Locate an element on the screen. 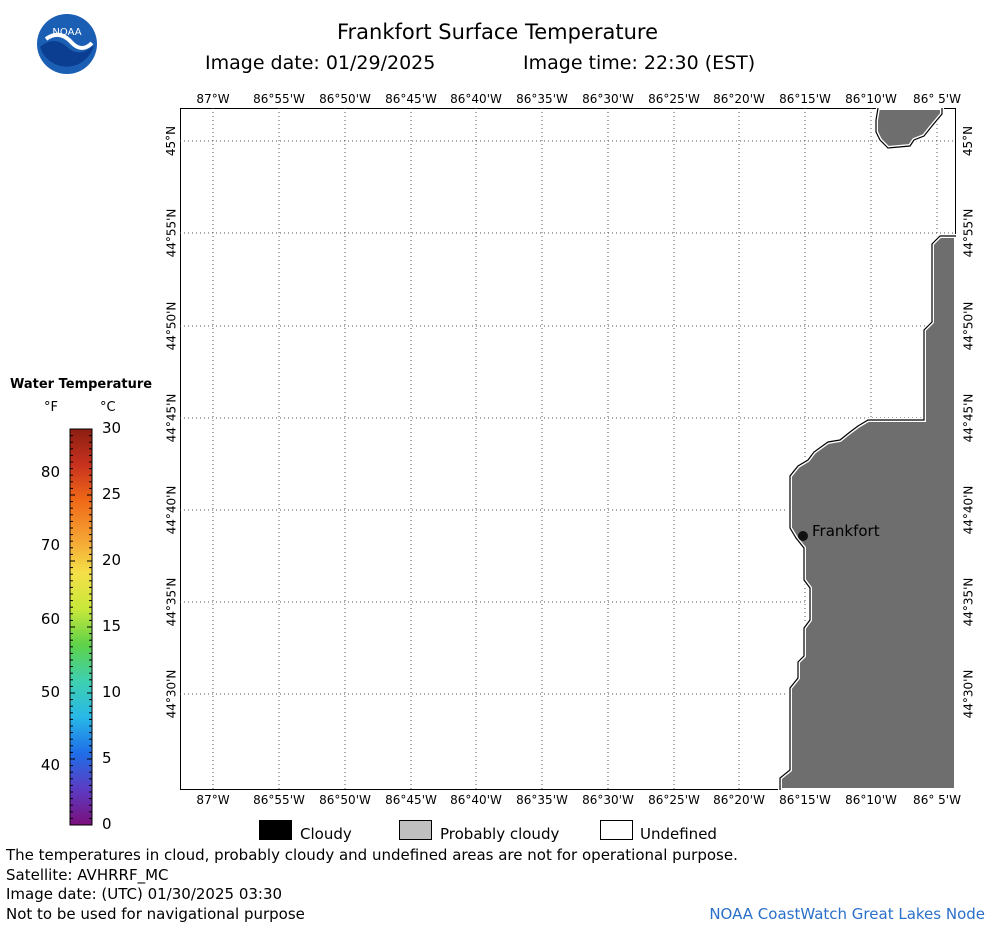  colorbar-title: Water Temperature is located at coordinates (81, 384).